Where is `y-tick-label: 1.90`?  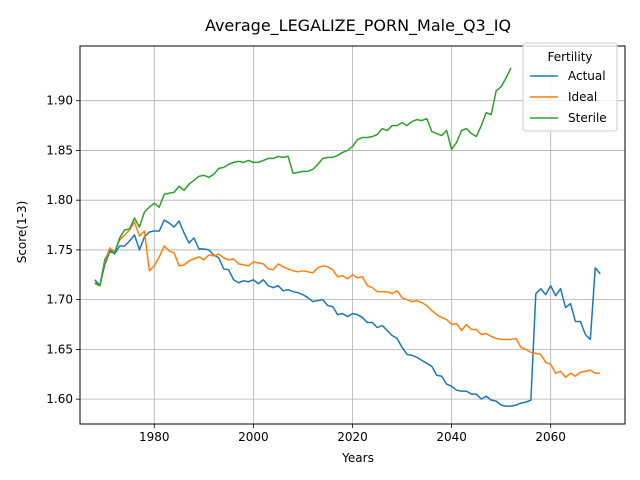 y-tick-label: 1.90 is located at coordinates (59, 101).